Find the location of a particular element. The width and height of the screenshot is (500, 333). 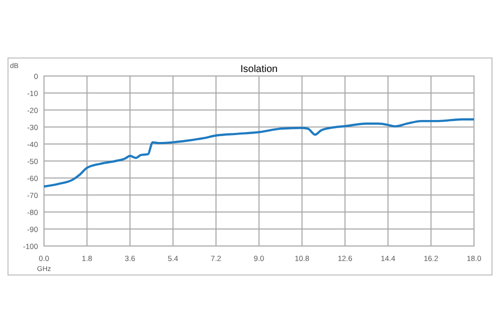

chart-title: Isolation is located at coordinates (259, 69).